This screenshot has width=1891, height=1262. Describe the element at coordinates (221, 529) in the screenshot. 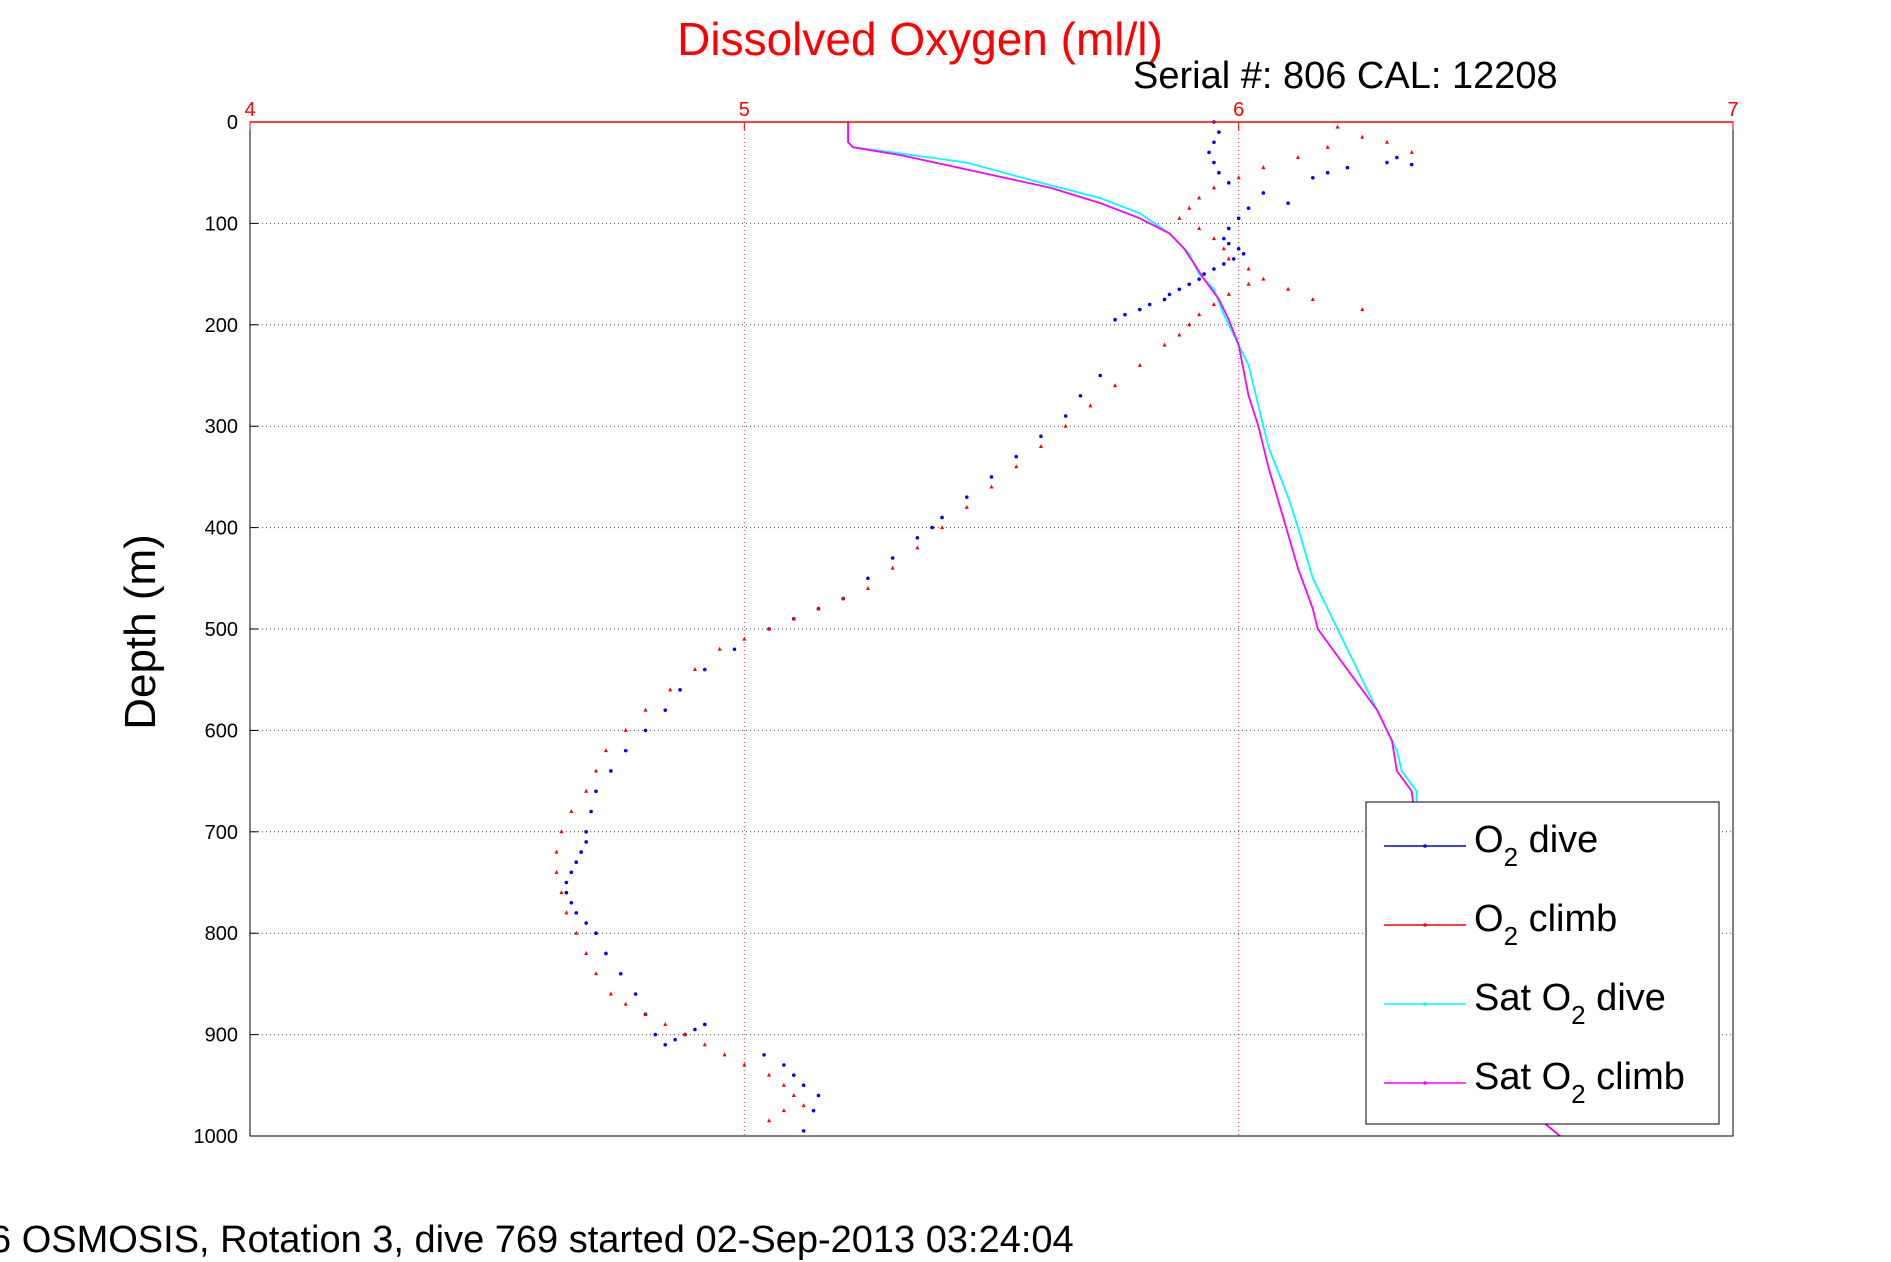

I see `y-tick-label: 400` at that location.